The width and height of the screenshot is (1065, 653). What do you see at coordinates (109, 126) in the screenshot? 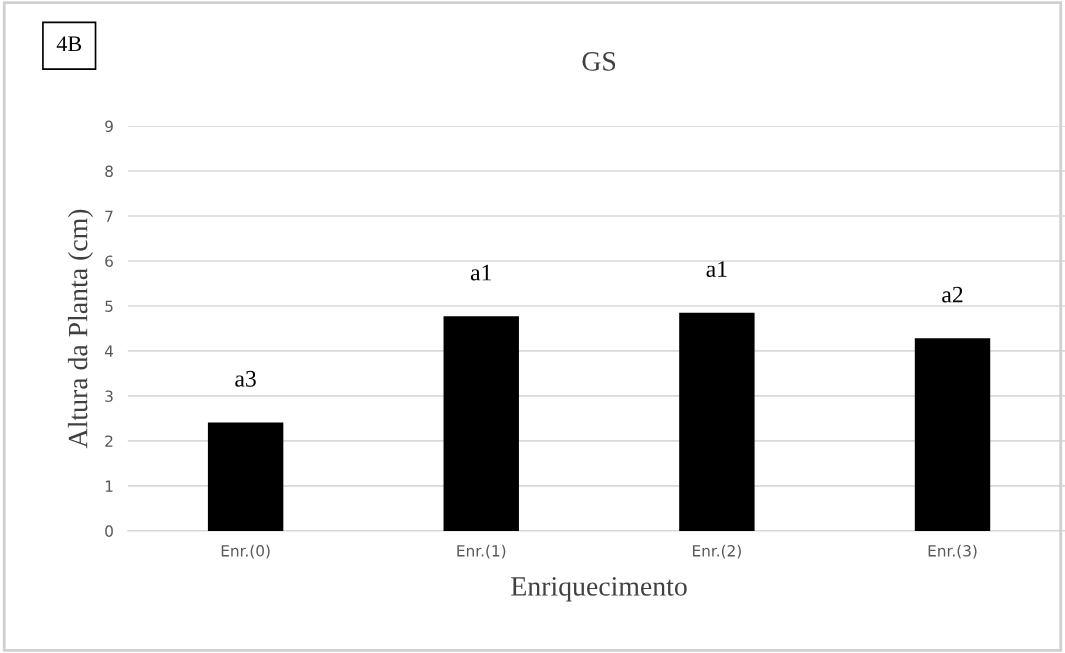
I see `y-tick-label: 9` at bounding box center [109, 126].